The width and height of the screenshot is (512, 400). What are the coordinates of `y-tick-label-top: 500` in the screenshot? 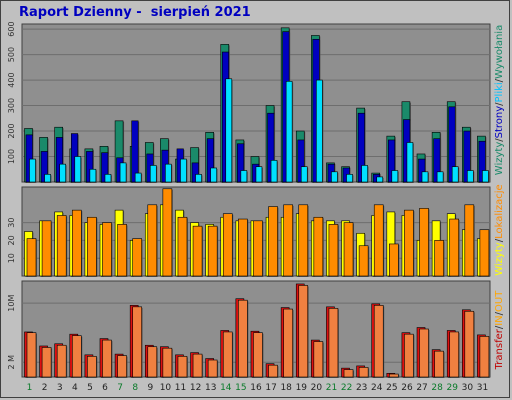 It's located at (11, 54).